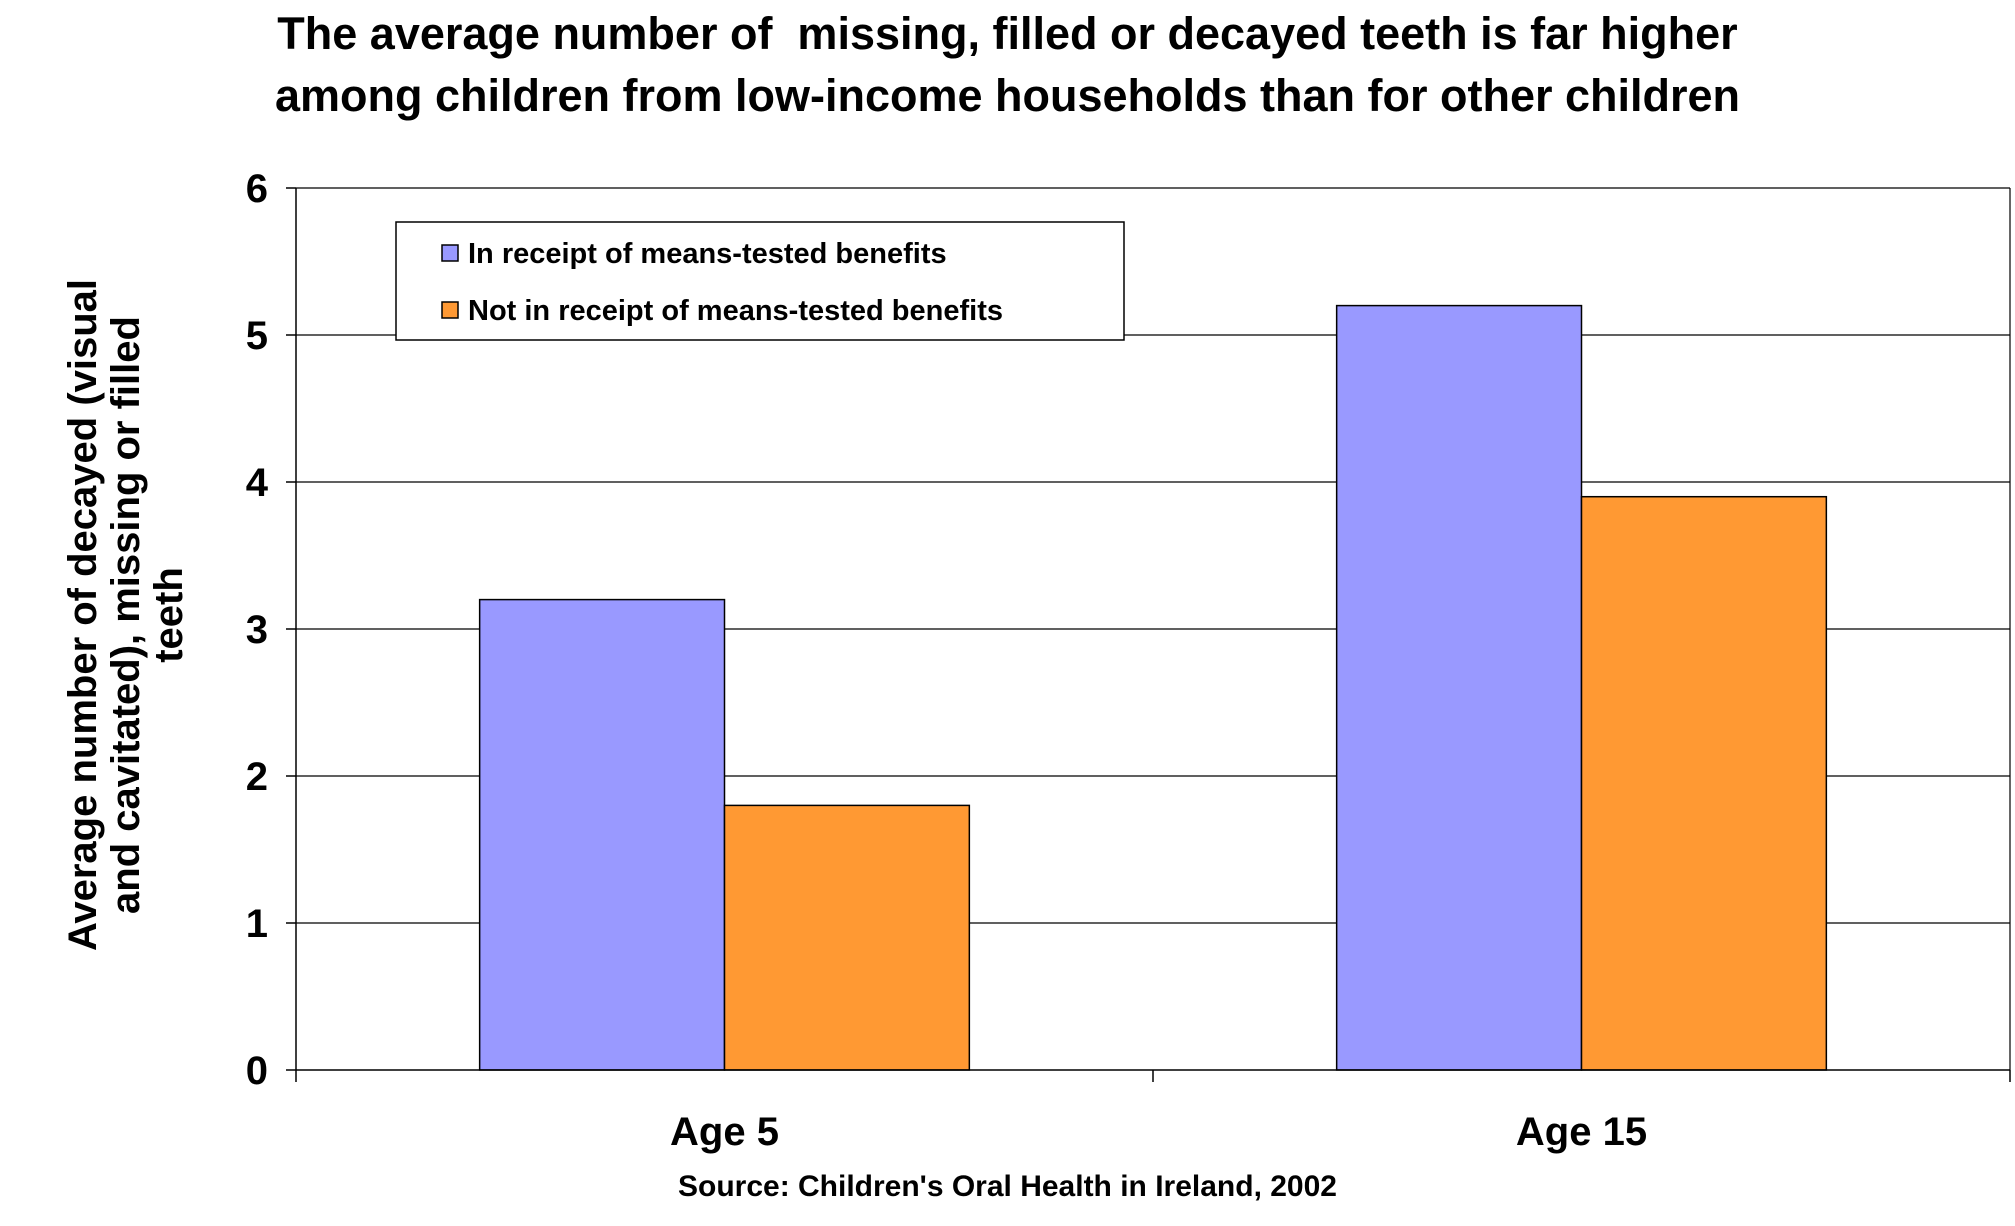  I want to click on y-tick-label-2: 2, so click(257, 777).